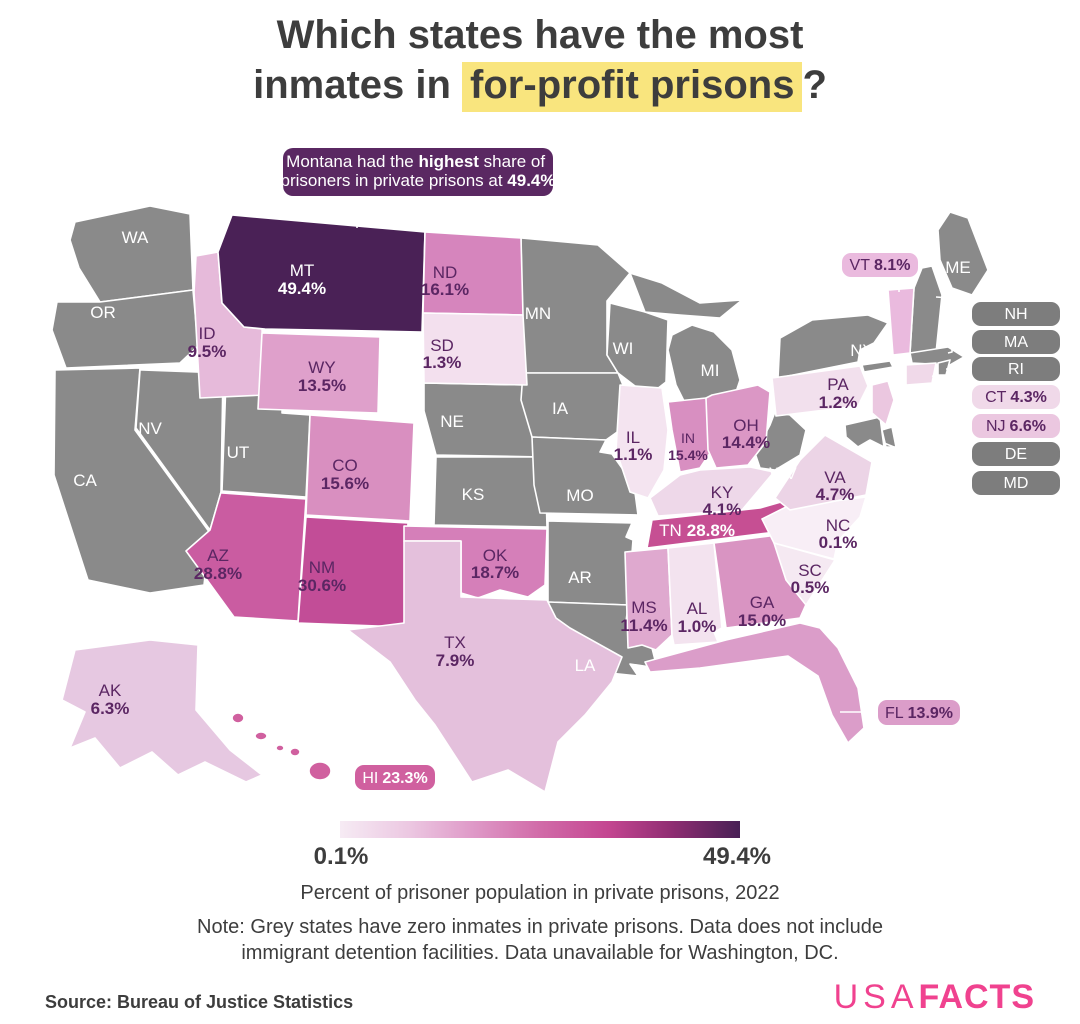  I want to click on state-ak, so click(162, 711).